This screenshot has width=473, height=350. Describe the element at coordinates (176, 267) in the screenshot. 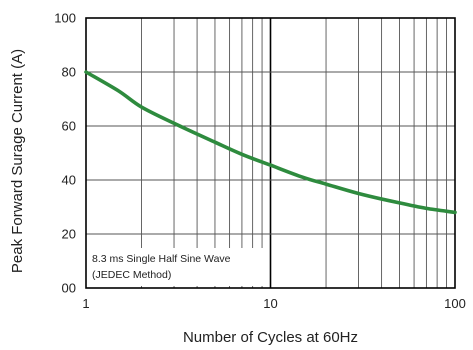

I see `annotation-box` at that location.